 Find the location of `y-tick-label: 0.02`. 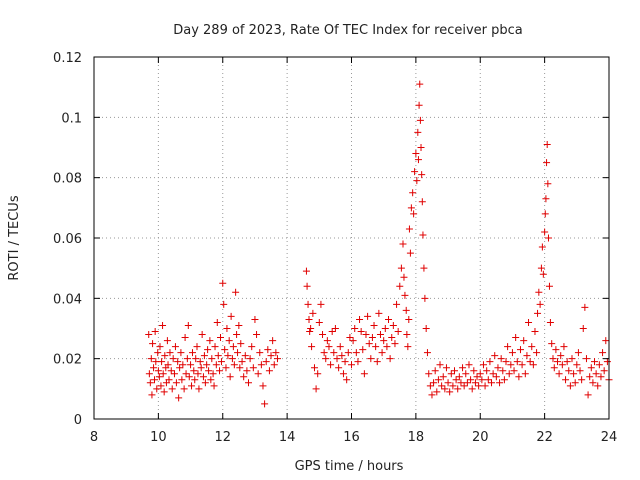

y-tick-label: 0.02 is located at coordinates (67, 360).